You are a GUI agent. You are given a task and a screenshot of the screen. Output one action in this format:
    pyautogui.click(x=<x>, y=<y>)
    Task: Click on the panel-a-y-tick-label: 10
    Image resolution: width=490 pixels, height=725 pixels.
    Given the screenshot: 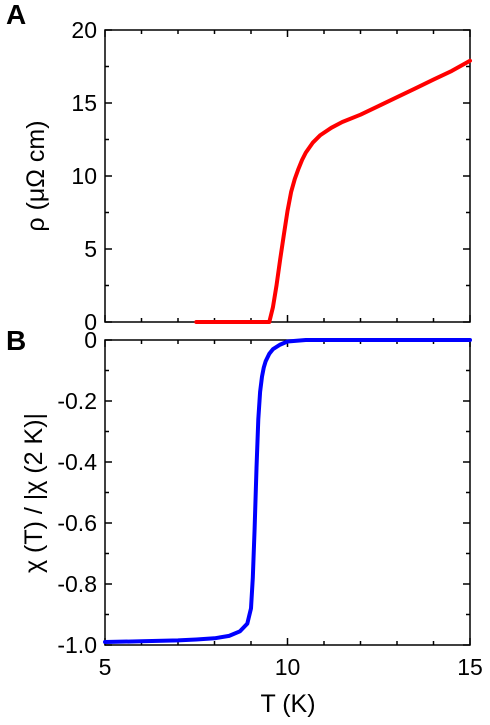 What is the action you would take?
    pyautogui.click(x=84, y=176)
    